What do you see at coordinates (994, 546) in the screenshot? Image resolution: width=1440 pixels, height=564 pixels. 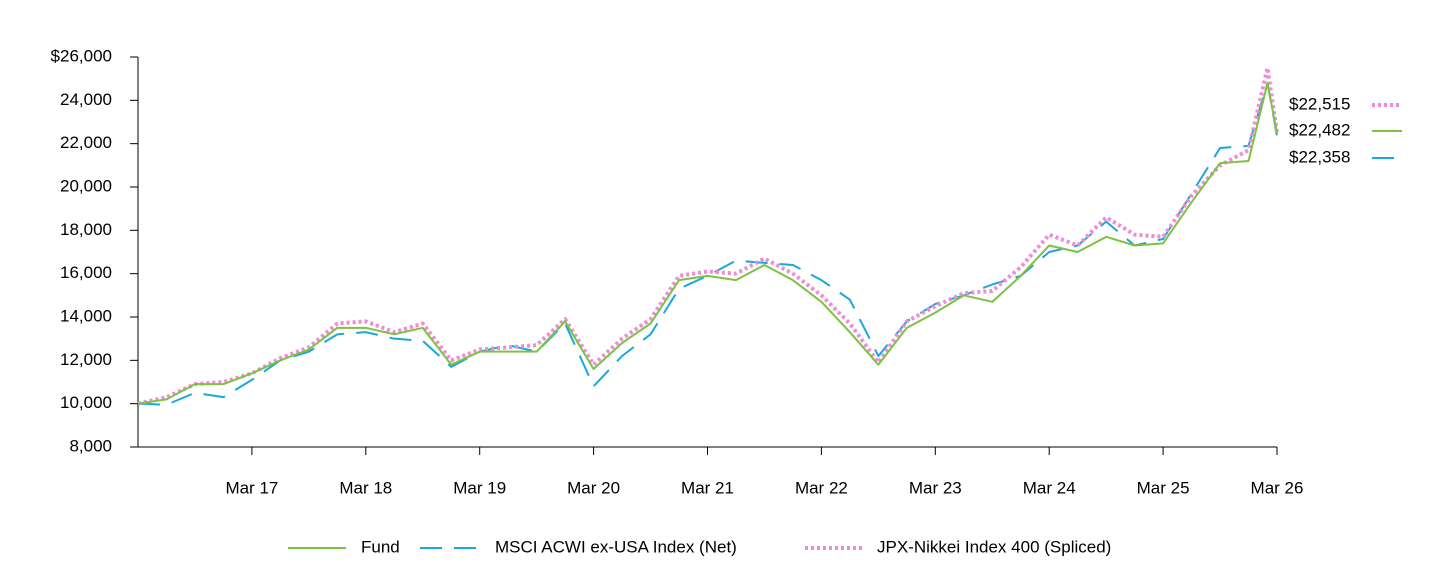 I see `legend-label: JPX-Nikkei Index 400 (Spliced)` at bounding box center [994, 546].